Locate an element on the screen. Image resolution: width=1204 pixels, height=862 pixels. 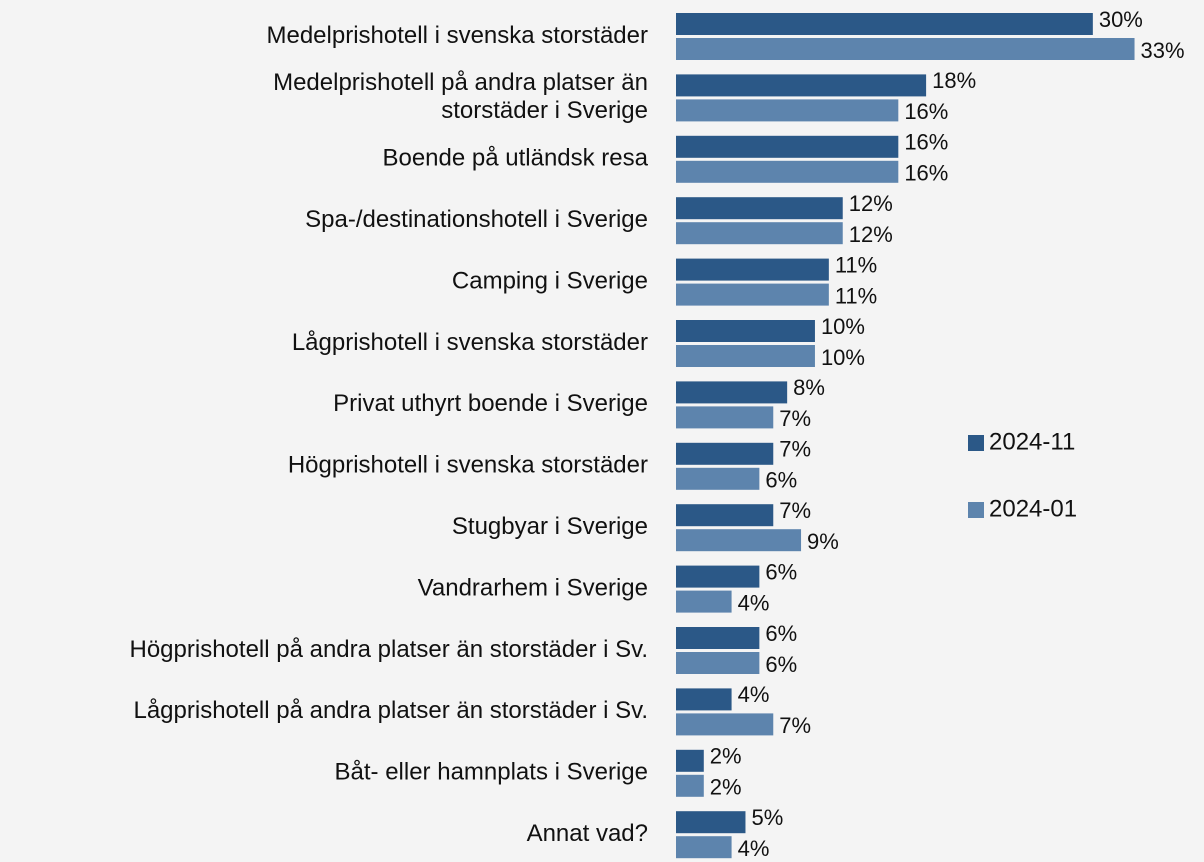
category-label: Båt- eller hamnplats i Sverige is located at coordinates (491, 772).